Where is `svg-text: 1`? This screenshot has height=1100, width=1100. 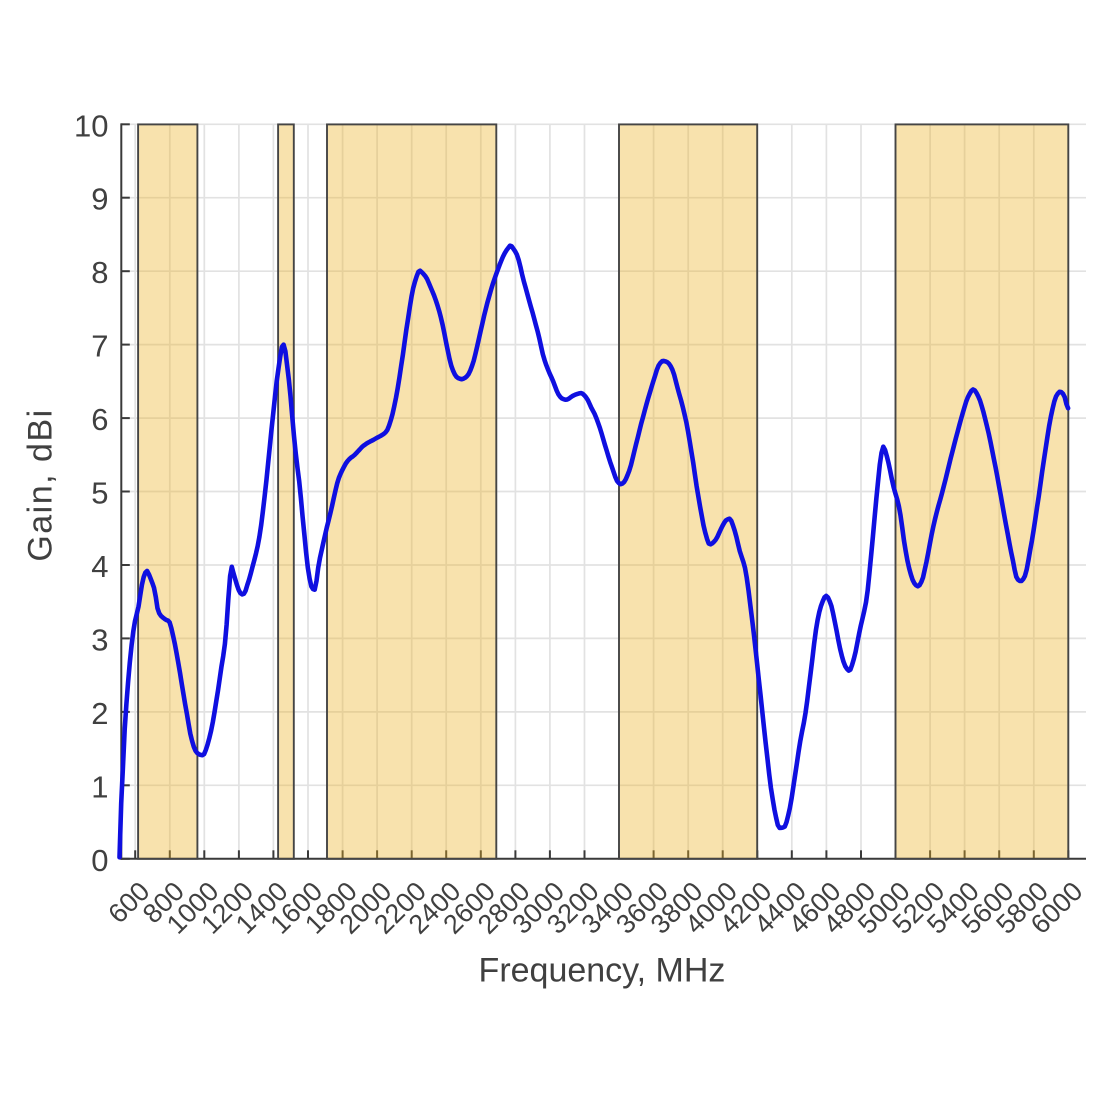
svg-text: 1 is located at coordinates (99, 786).